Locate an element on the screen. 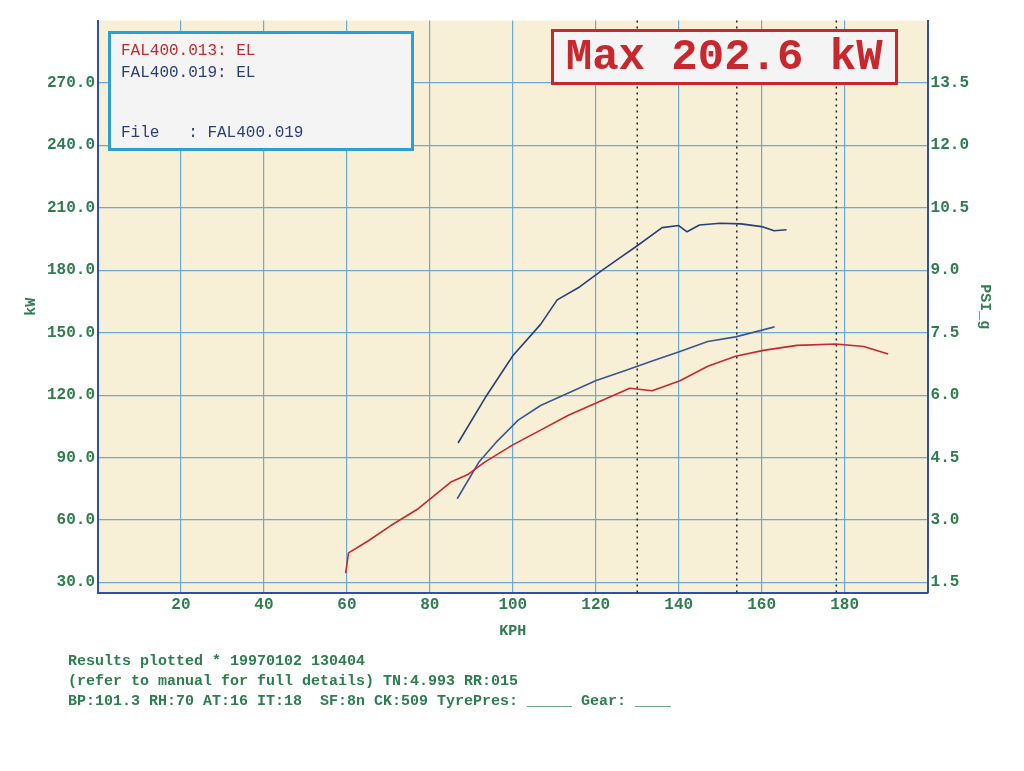  x-tick-label: 120 is located at coordinates (596, 605).